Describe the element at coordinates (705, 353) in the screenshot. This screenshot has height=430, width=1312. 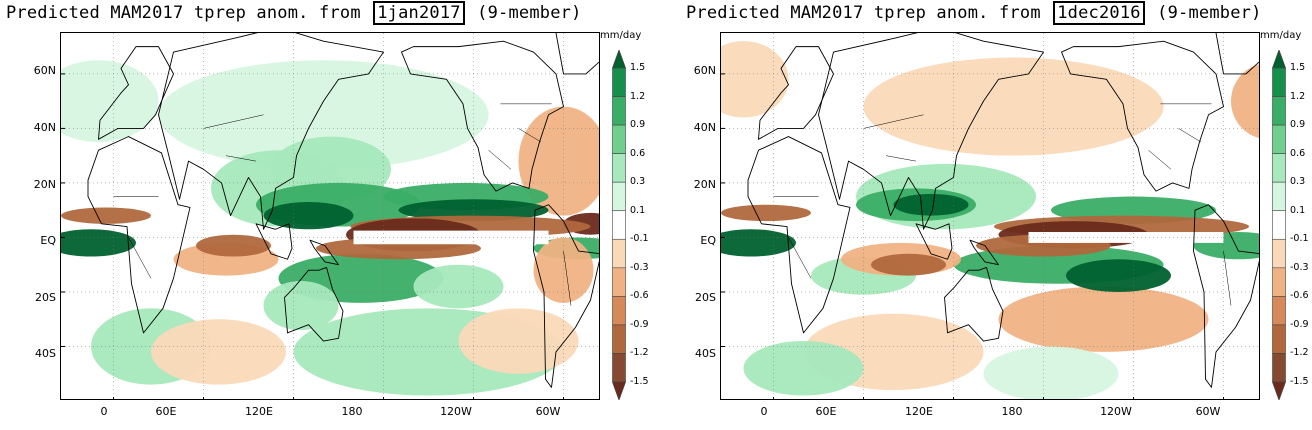
I see `lat-label: 40S` at that location.